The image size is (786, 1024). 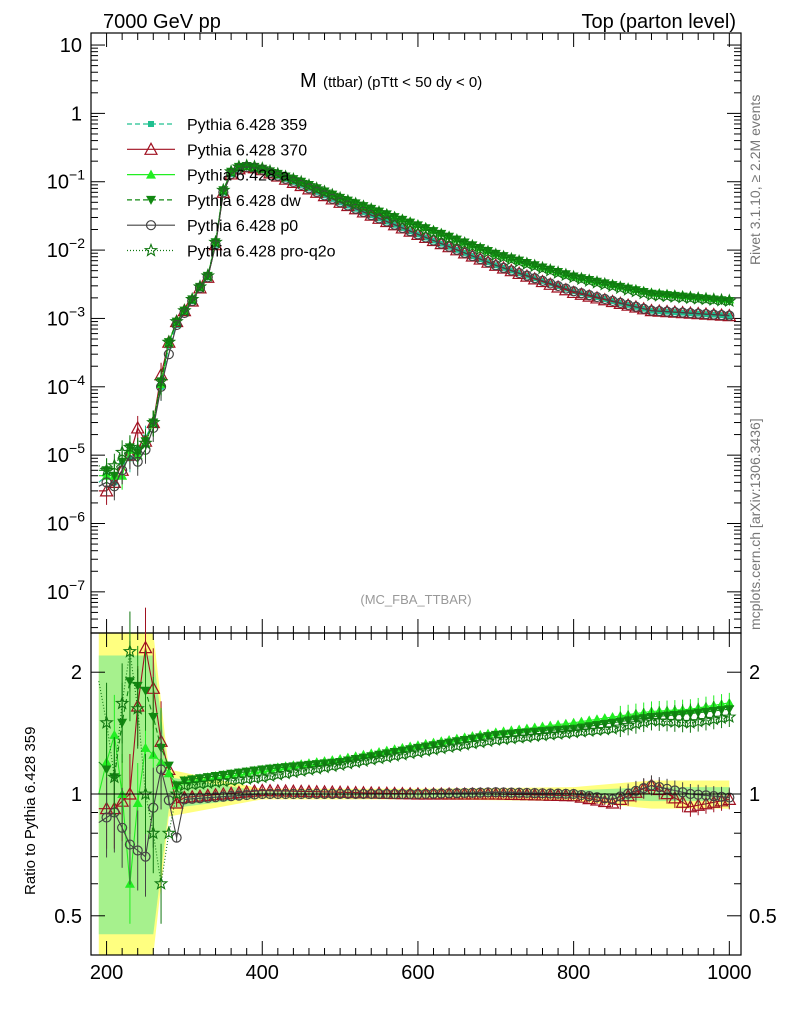 I want to click on x-tick-label: 400, so click(x=262, y=973).